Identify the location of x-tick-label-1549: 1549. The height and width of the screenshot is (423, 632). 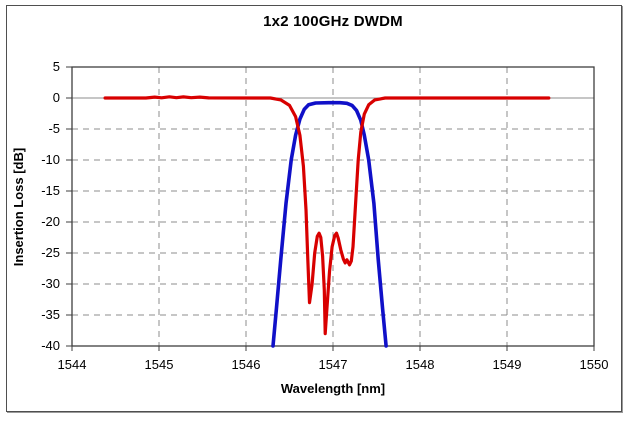
(507, 364).